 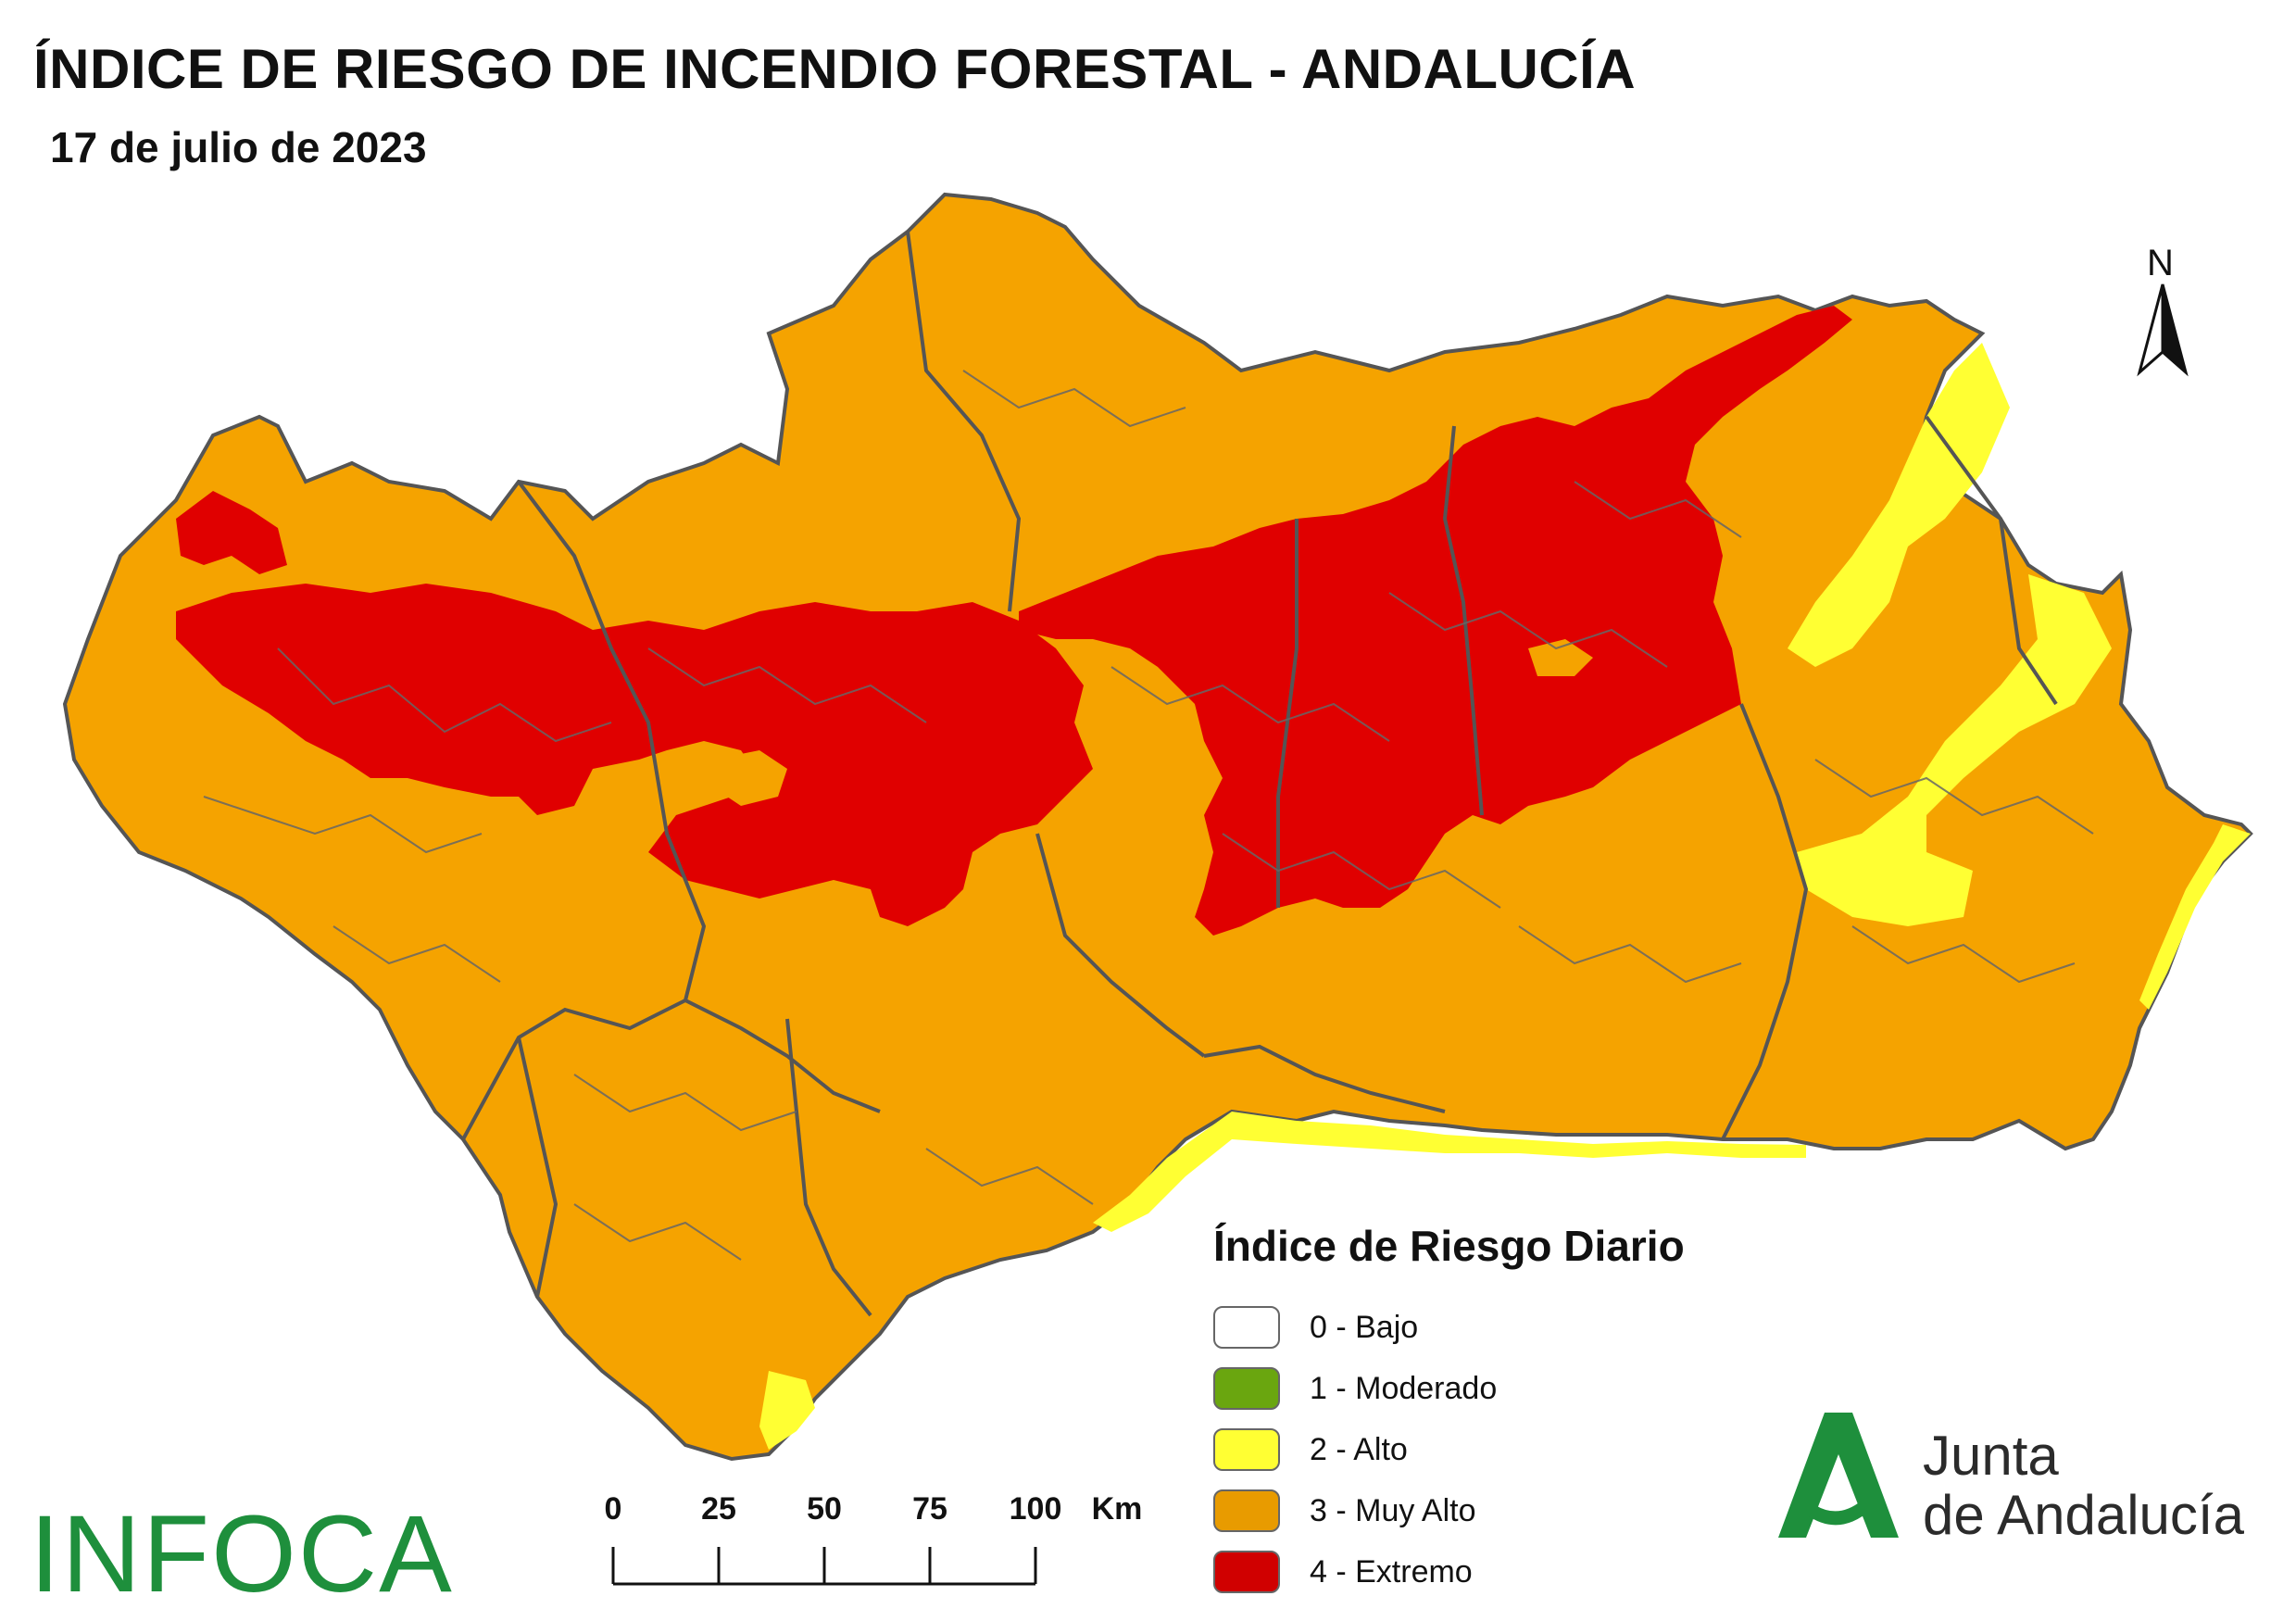 I want to click on region-alto-almeria, so click(x=1954, y=750).